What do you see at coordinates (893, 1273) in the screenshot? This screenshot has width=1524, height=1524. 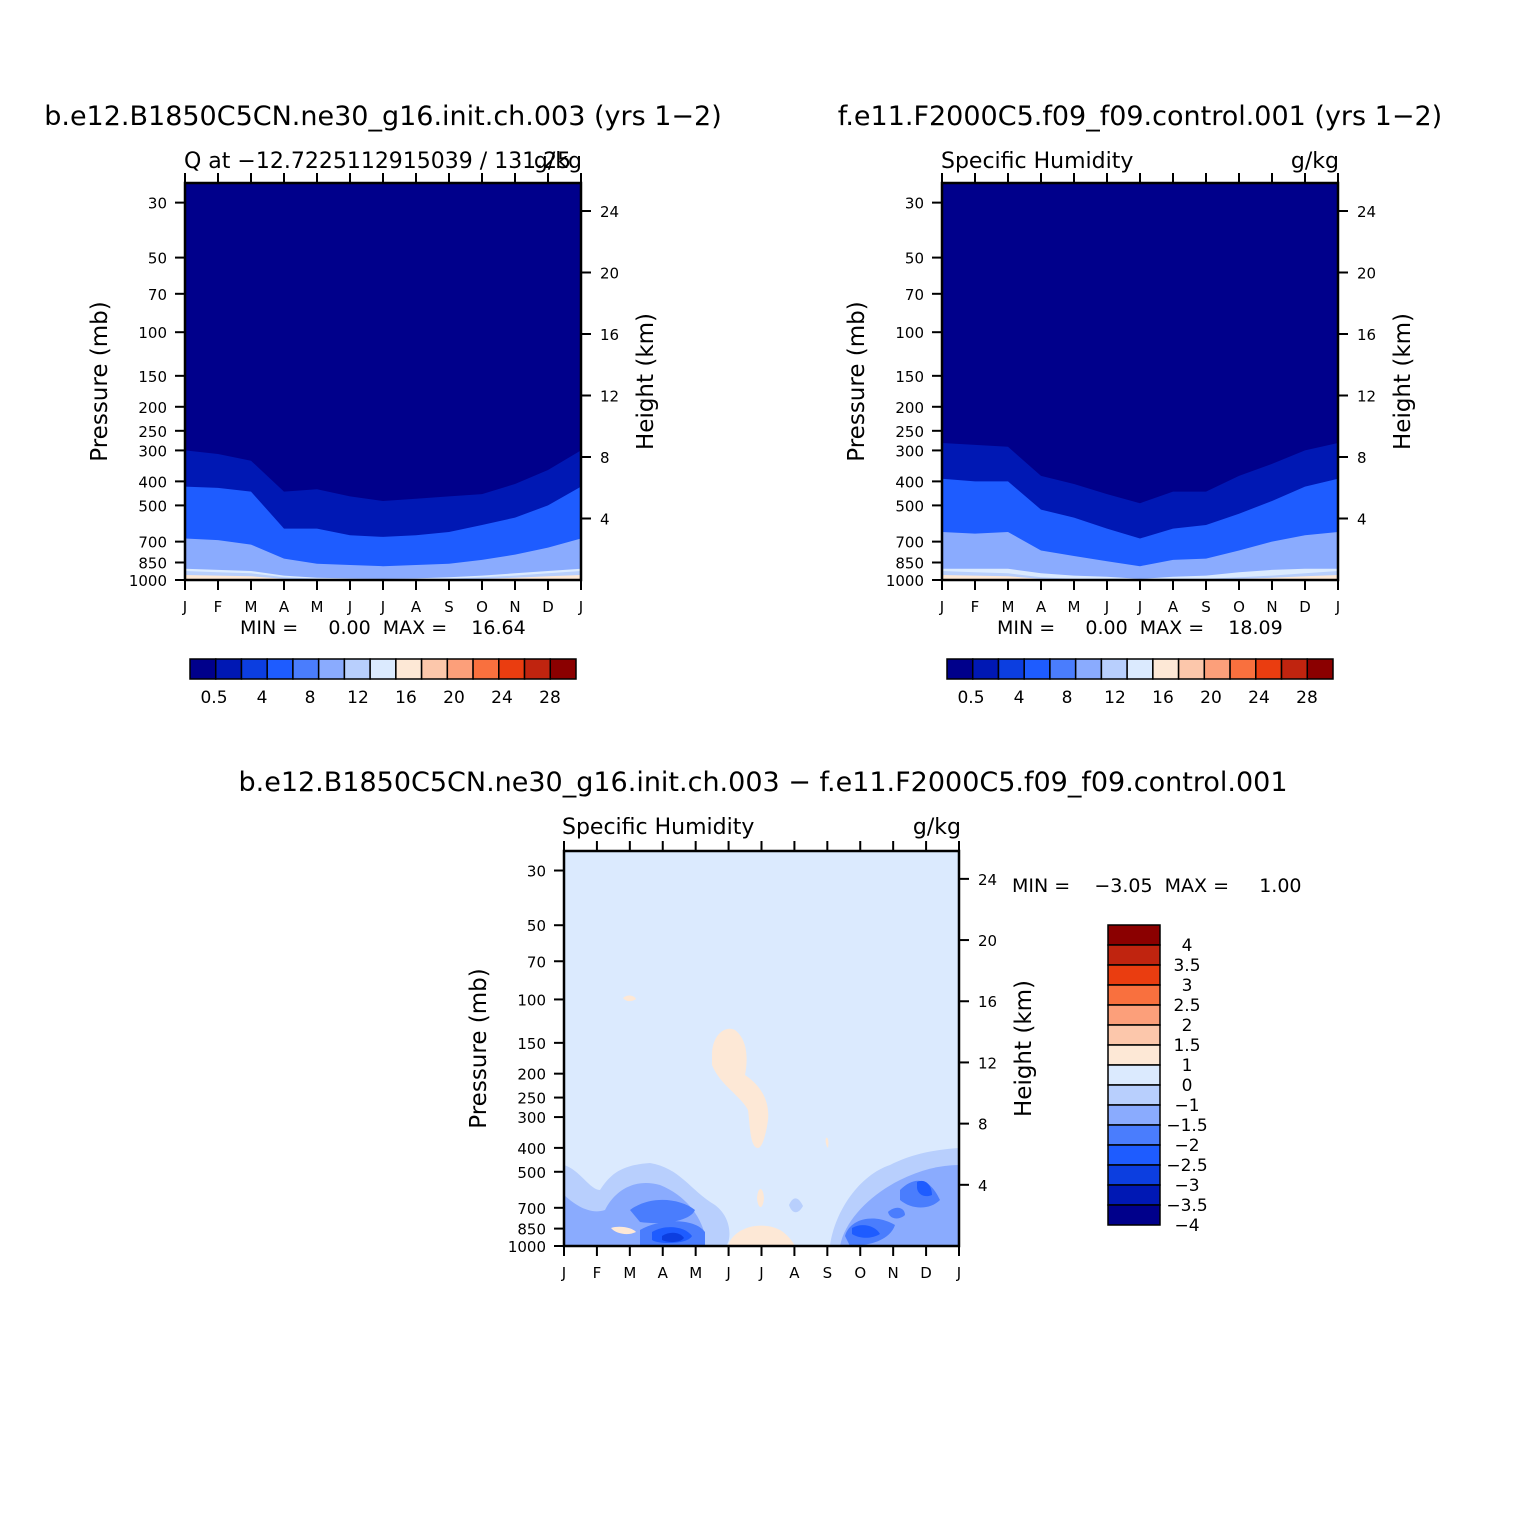 I see `x-tick-label: N` at bounding box center [893, 1273].